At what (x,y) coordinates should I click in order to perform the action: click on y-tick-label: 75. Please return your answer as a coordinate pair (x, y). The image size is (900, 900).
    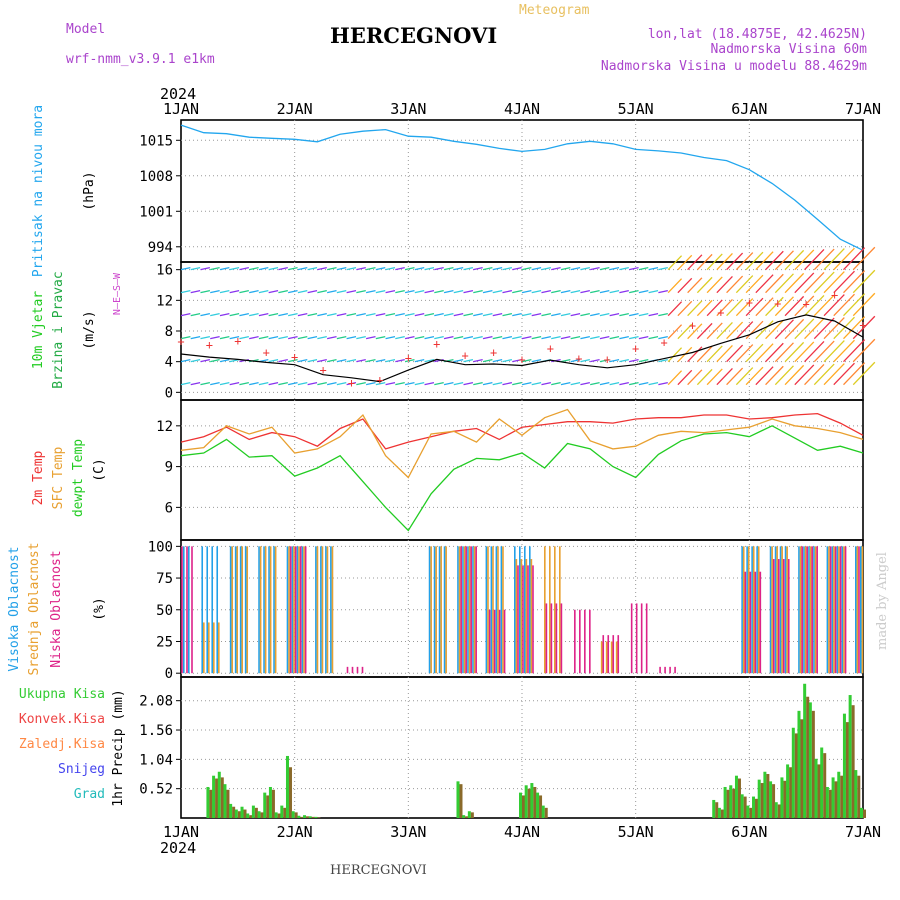
    Looking at the image, I should click on (164, 579).